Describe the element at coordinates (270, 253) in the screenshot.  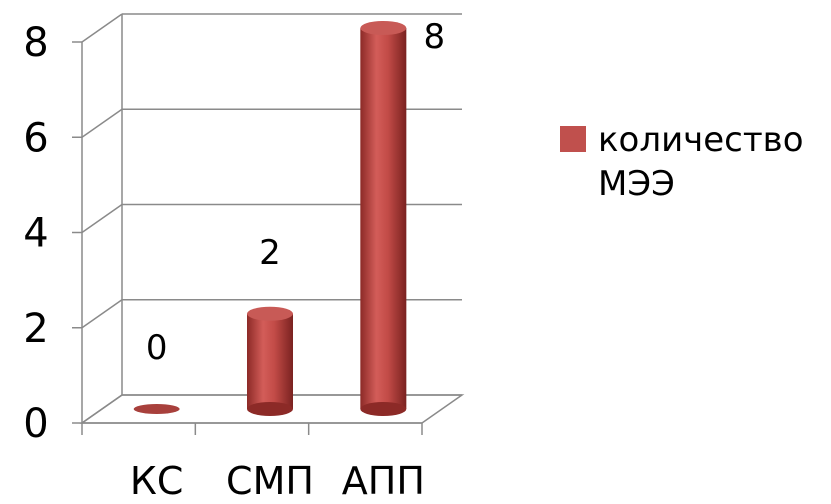
I see `data-label: 2` at that location.